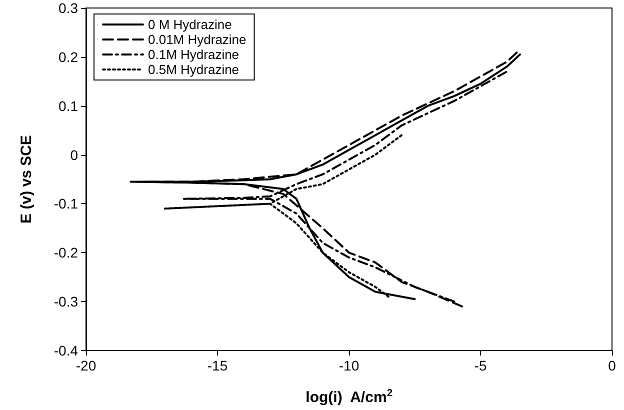 Image resolution: width=624 pixels, height=410 pixels. What do you see at coordinates (86, 366) in the screenshot?
I see `x-tick-label: -20` at bounding box center [86, 366].